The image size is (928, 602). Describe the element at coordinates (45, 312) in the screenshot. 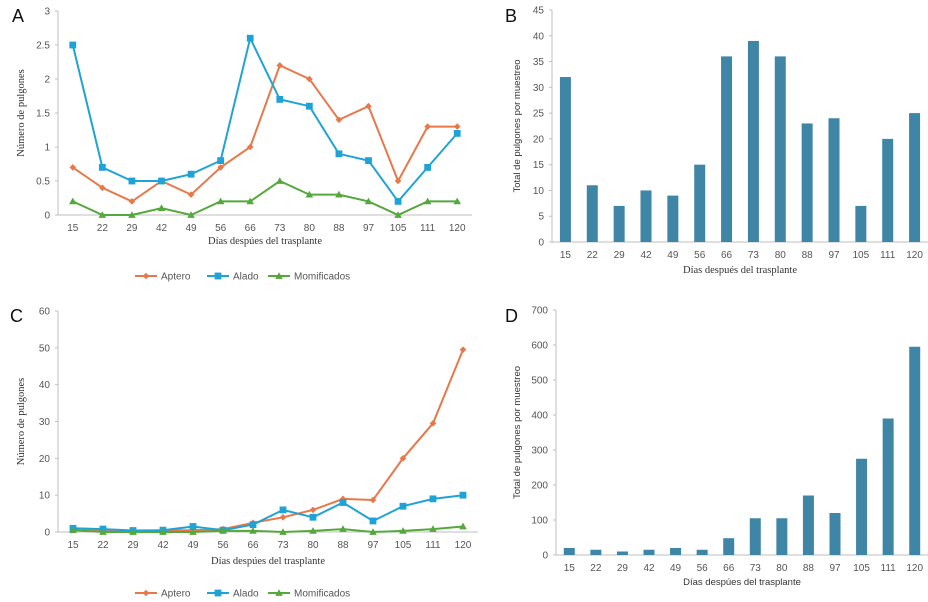

I see `panel-c-y-tick-label: 60` at that location.